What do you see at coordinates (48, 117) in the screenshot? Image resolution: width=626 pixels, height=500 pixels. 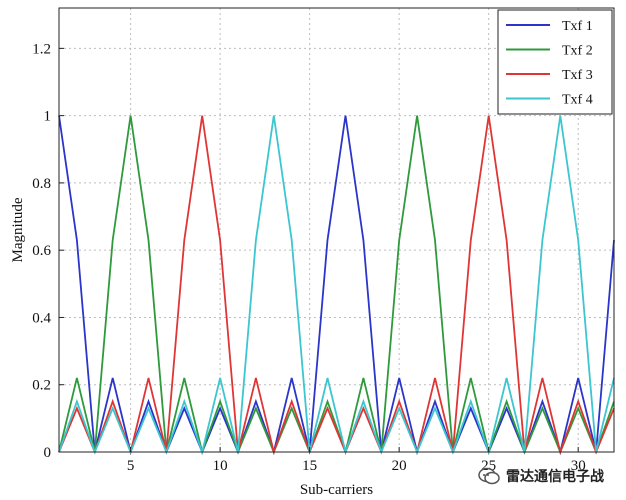 I see `y-tick-label: 1` at bounding box center [48, 117].